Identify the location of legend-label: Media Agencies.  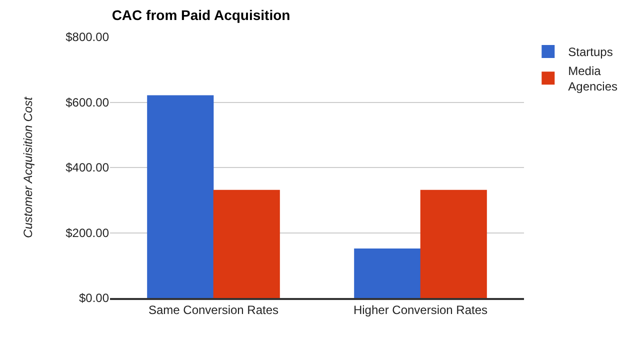
(593, 79).